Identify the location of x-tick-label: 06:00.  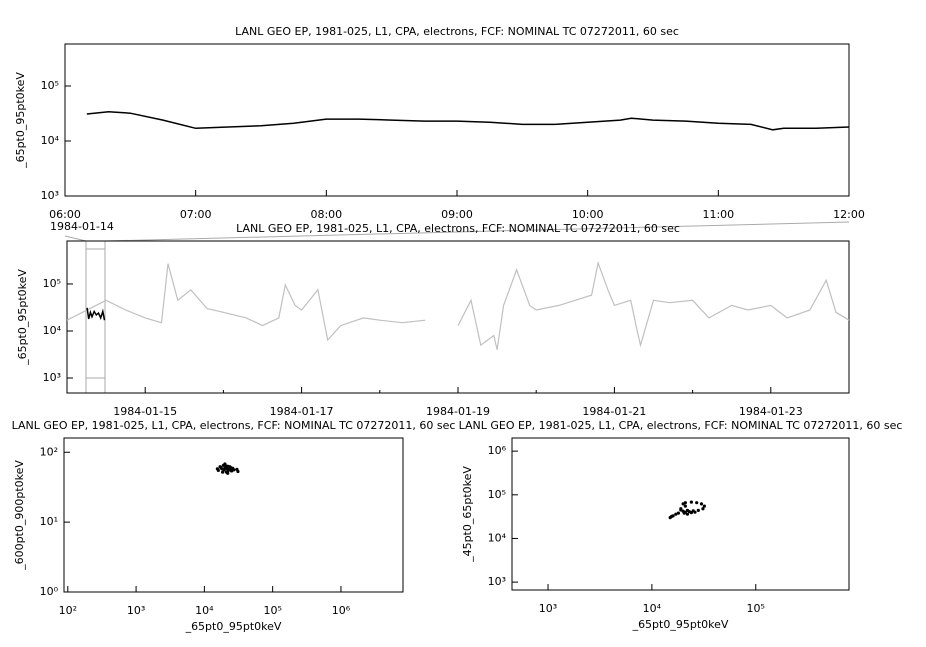
(65, 214).